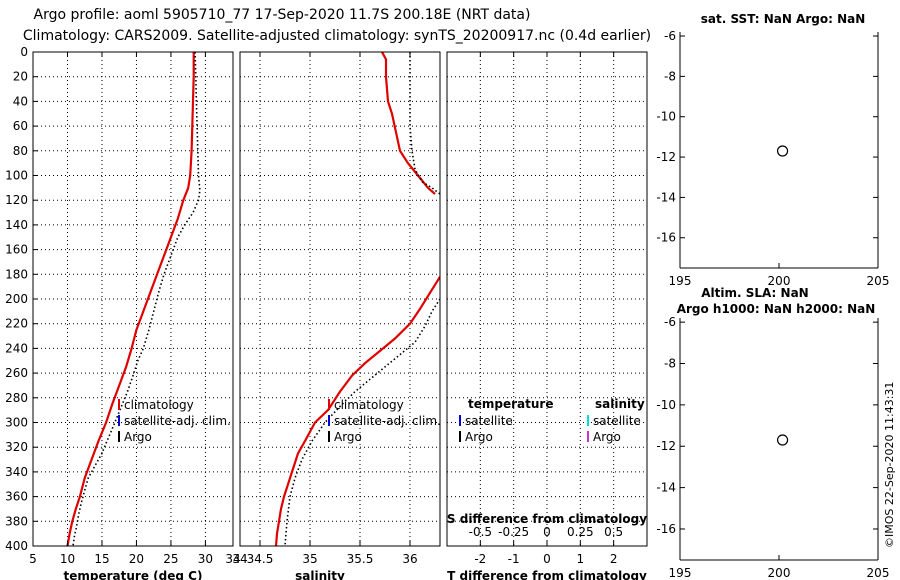 The image size is (900, 580). I want to click on difference-xtick-label: 2, so click(614, 559).